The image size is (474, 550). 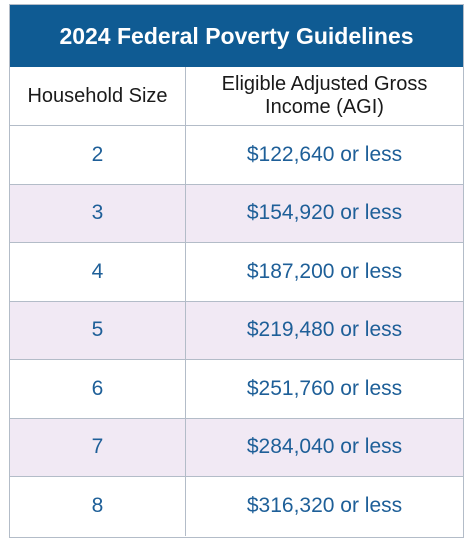 I want to click on header-eligible-agi: Eligible Adjusted Gross Income (AGI), so click(x=324, y=96).